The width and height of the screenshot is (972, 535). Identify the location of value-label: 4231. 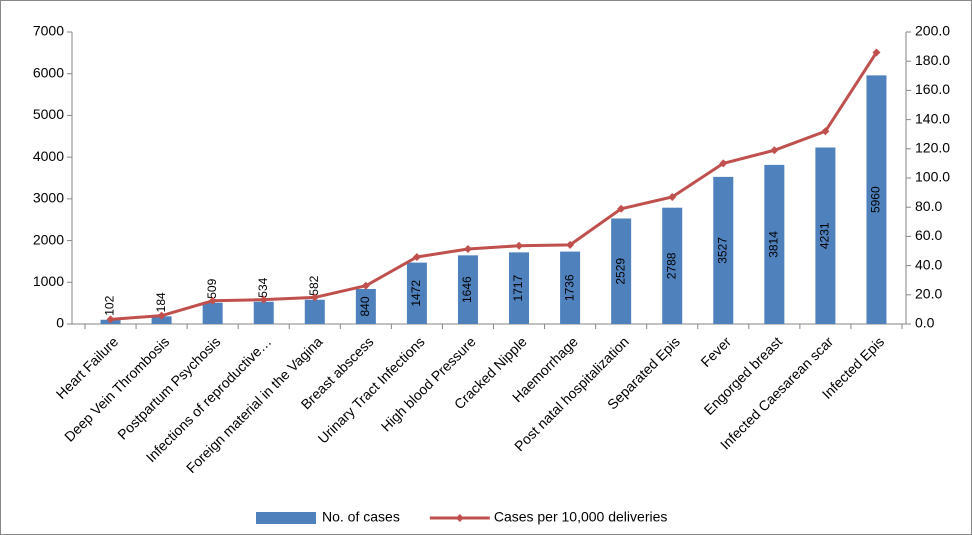
(825, 235).